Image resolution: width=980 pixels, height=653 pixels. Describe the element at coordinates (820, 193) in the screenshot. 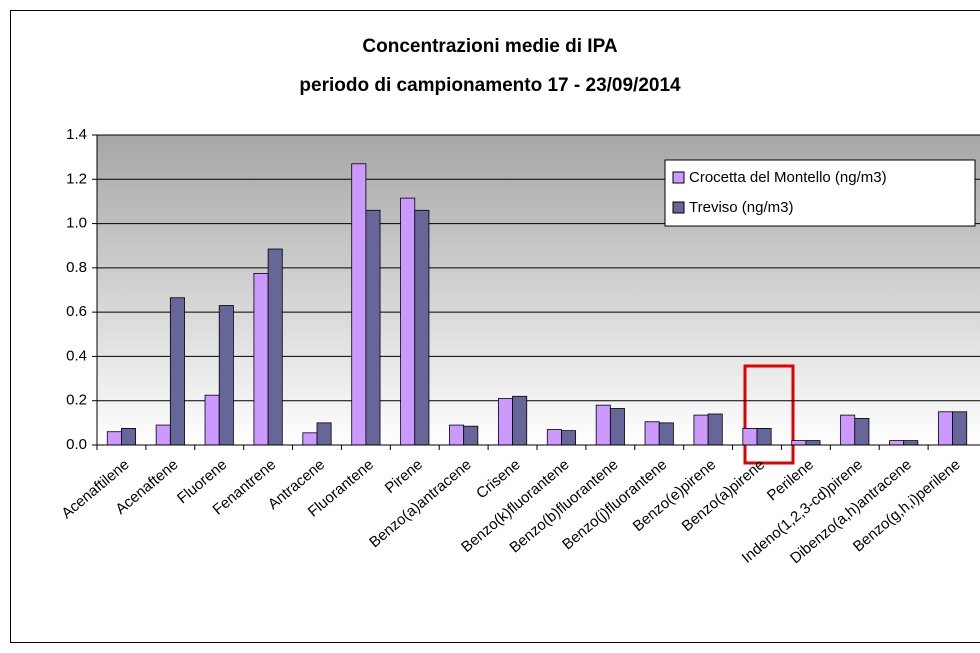

I see `legend-box` at that location.